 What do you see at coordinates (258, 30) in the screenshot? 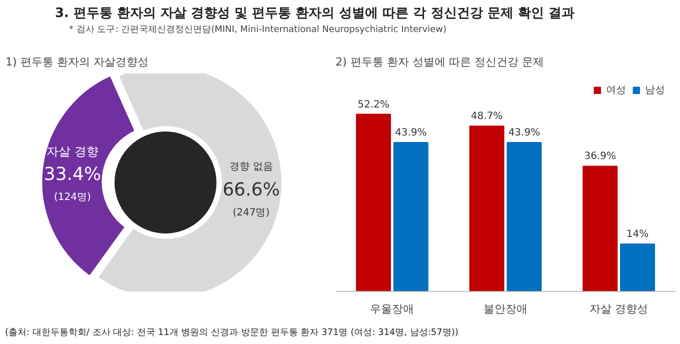
I see `text: * 검사 도구: 간편국제신경정신면담(MINI, Mini-International Neuropsychiatric Interview)` at bounding box center [258, 30].